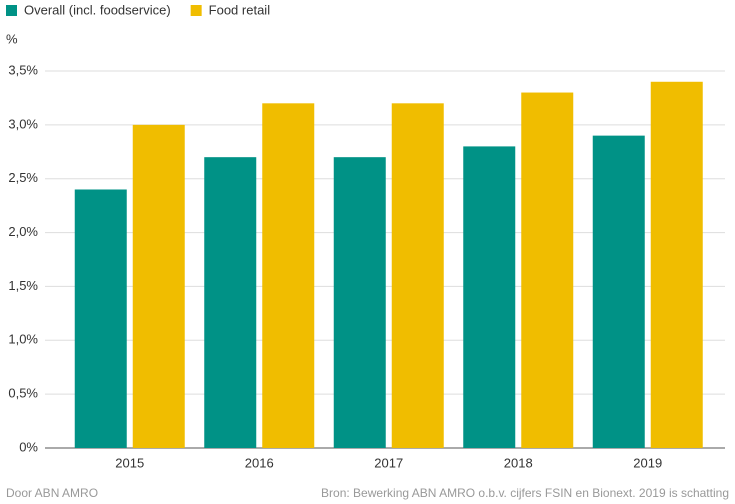  What do you see at coordinates (23, 393) in the screenshot?
I see `y-tick-label: 0,5%` at bounding box center [23, 393].